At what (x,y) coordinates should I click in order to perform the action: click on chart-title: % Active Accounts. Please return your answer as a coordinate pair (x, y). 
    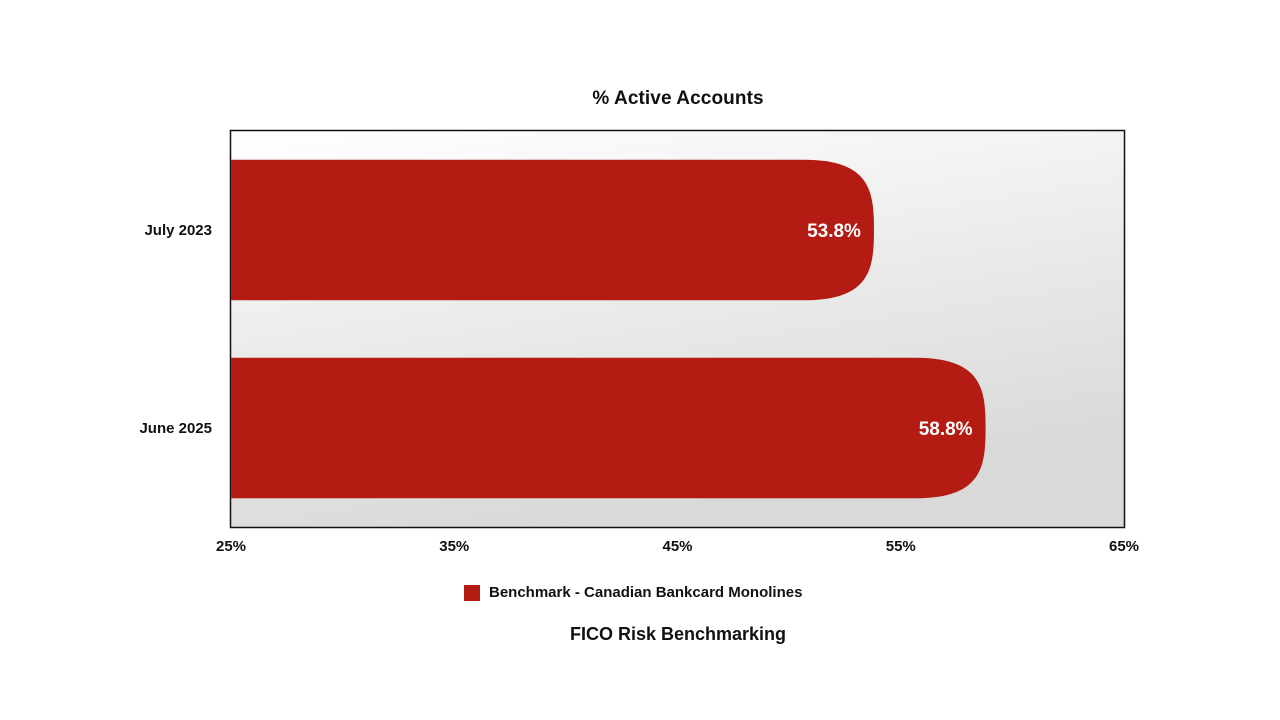
    Looking at the image, I should click on (678, 98).